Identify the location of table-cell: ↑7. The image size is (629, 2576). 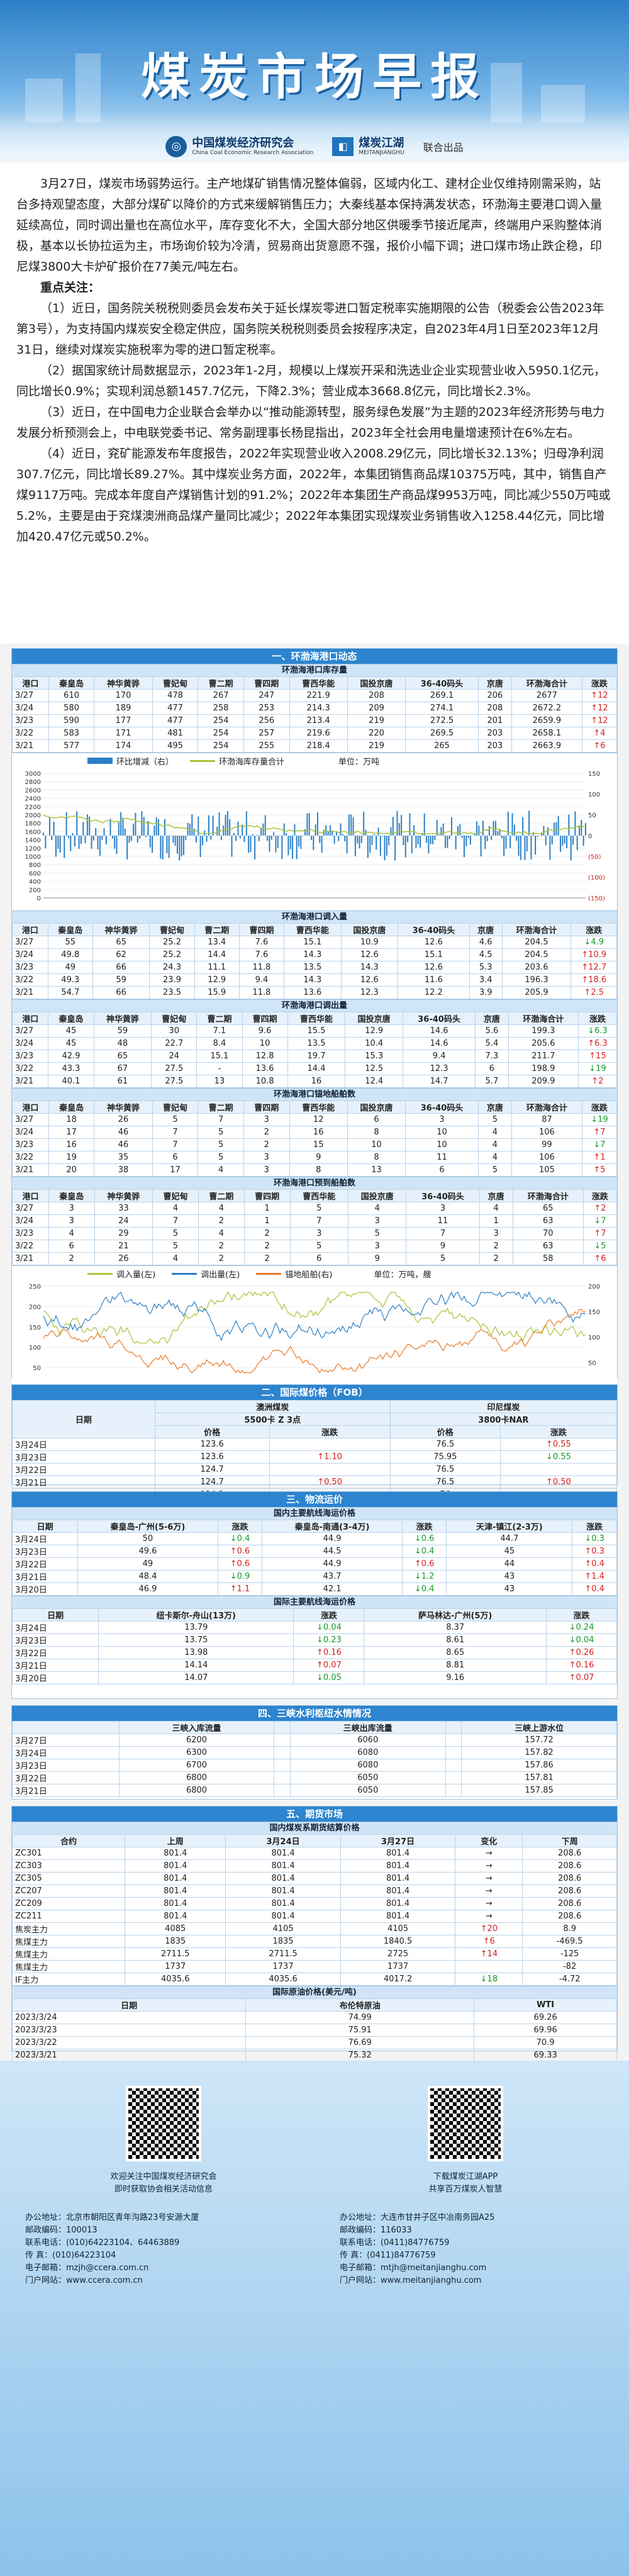
(599, 1132).